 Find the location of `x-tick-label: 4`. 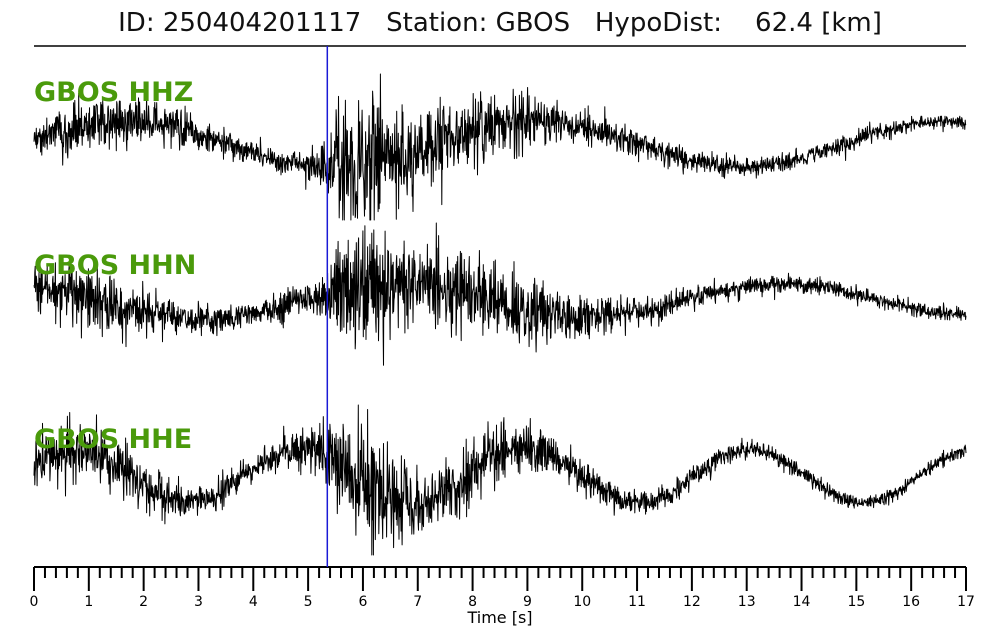

x-tick-label: 4 is located at coordinates (253, 602).